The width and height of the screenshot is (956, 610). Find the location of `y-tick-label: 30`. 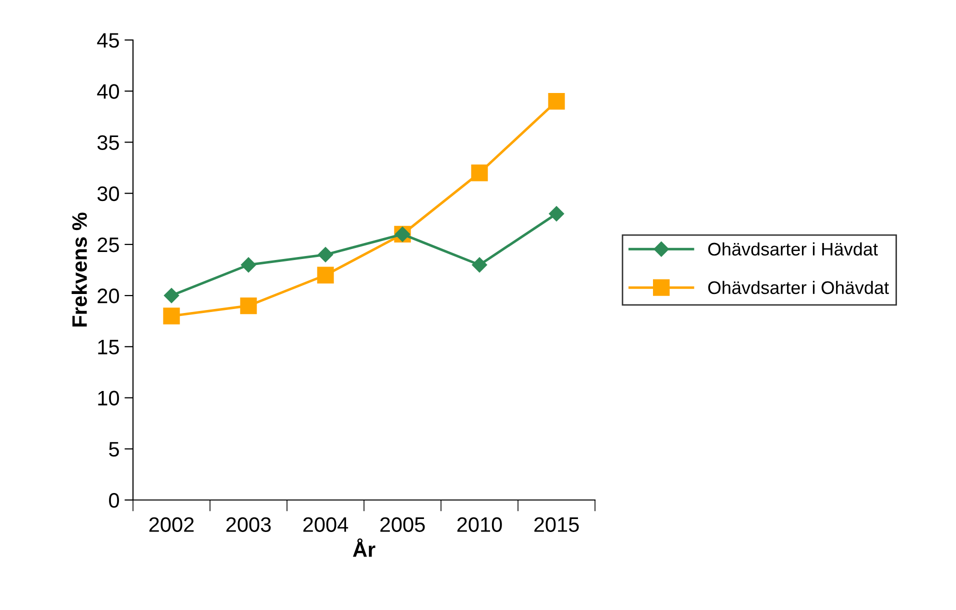

y-tick-label: 30 is located at coordinates (108, 194).